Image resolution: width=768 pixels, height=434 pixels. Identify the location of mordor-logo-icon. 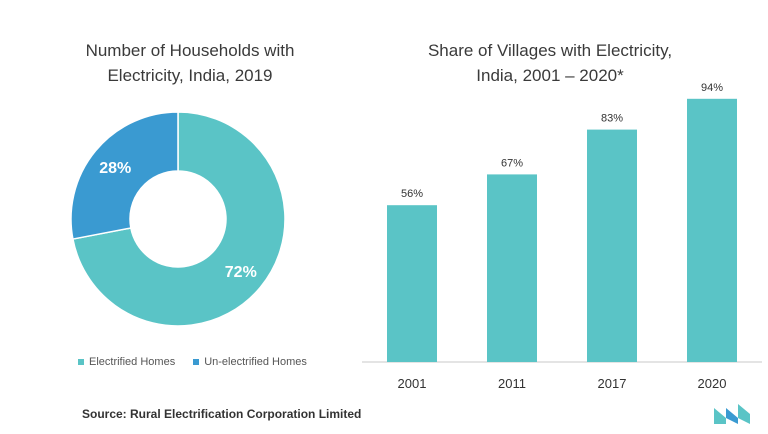
(732, 414).